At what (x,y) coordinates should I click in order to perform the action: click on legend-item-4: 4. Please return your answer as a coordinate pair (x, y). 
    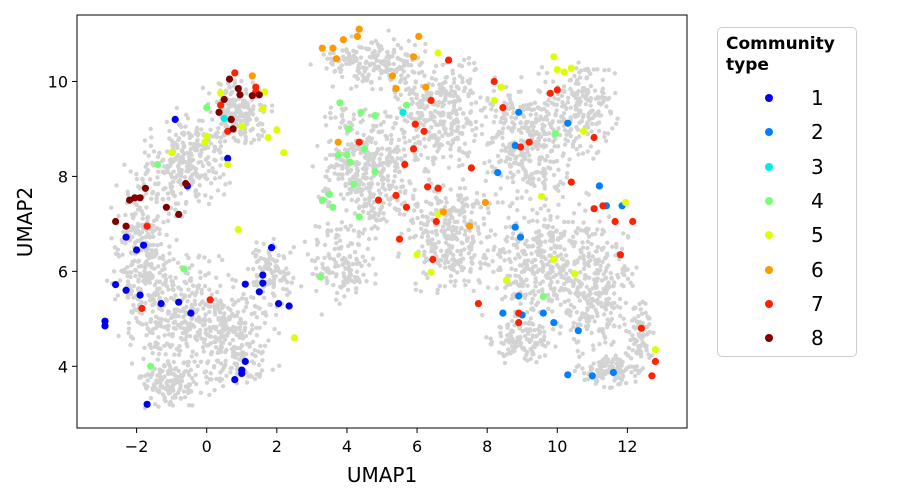
    Looking at the image, I should click on (788, 201).